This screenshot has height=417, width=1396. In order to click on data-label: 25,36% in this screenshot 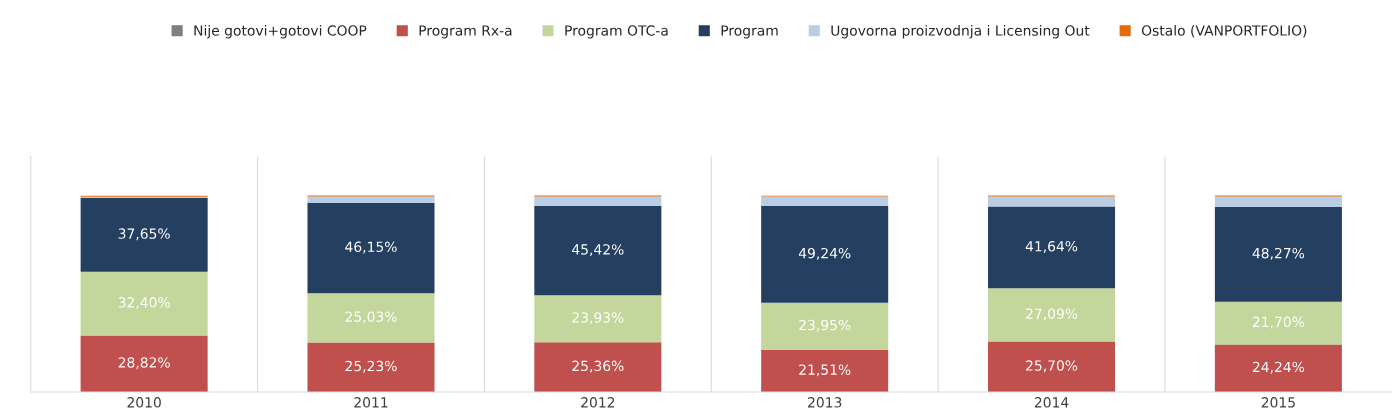, I will do `click(598, 366)`.